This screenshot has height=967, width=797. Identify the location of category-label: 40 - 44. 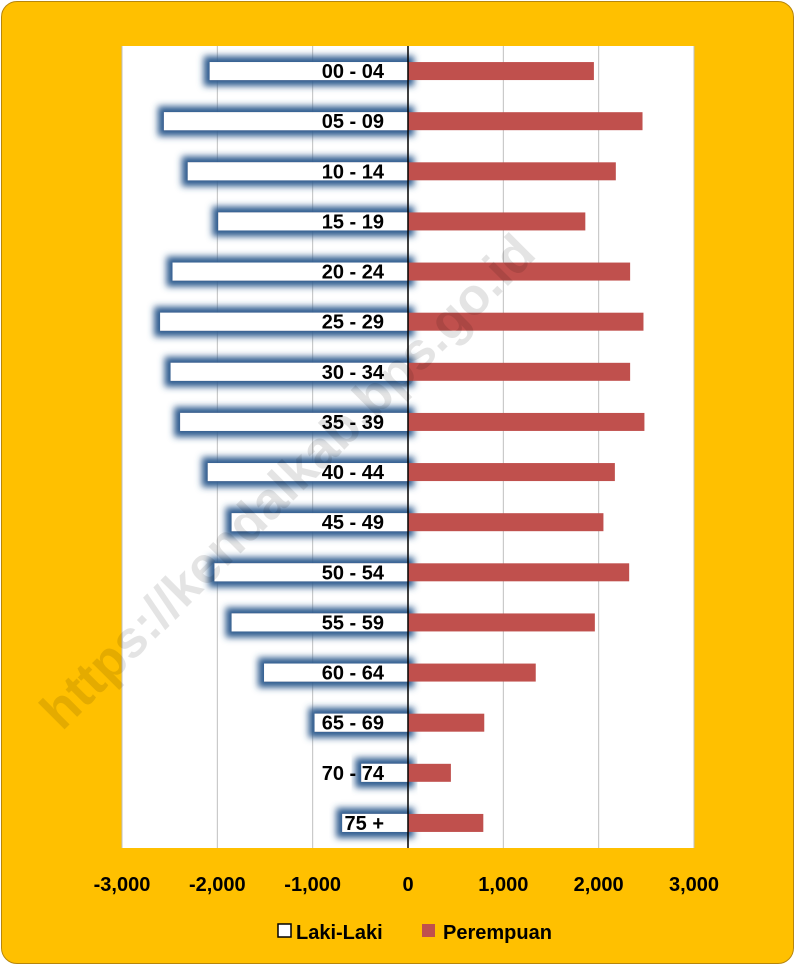
(353, 473).